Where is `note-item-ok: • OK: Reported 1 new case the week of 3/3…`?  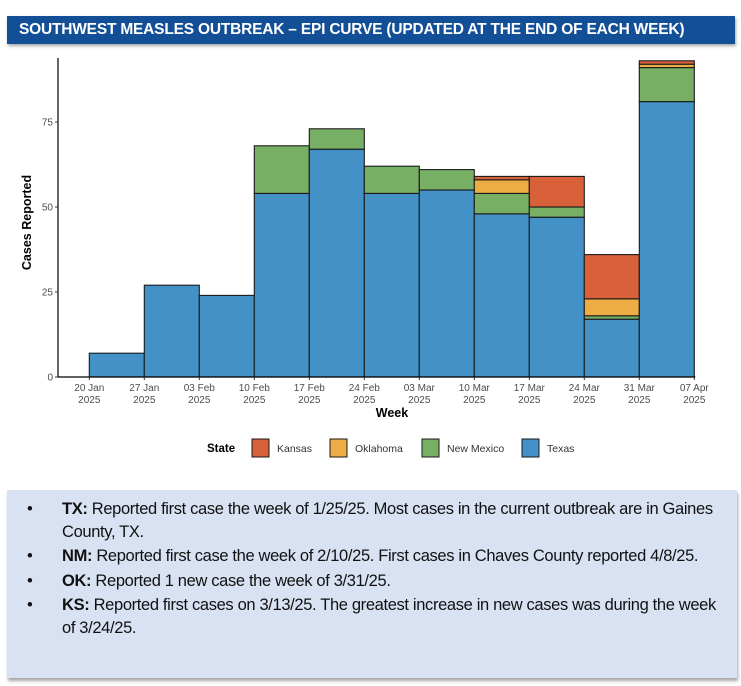
note-item-ok: • OK: Reported 1 new case the week of 3/3… is located at coordinates (367, 581).